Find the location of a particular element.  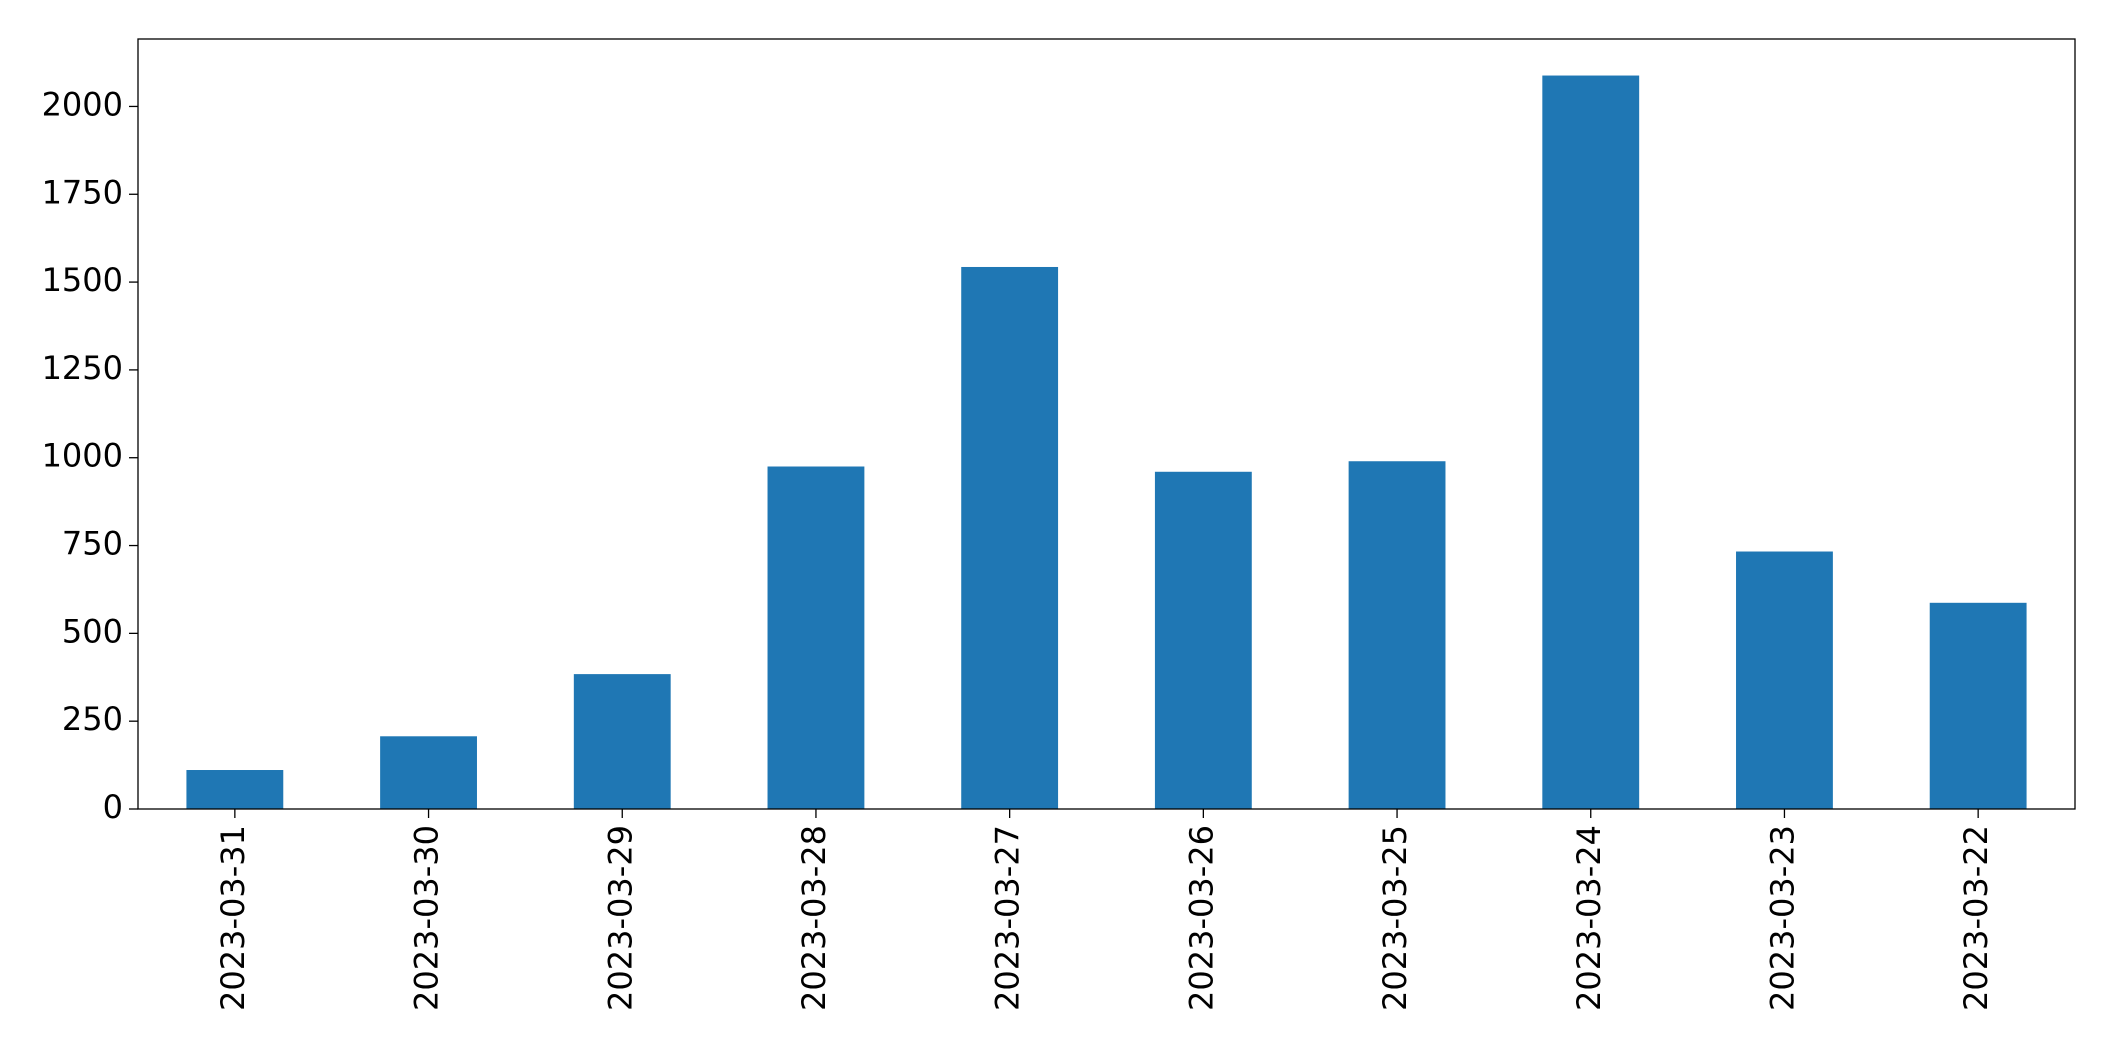

y-tick-label: 1750 is located at coordinates (82, 192).